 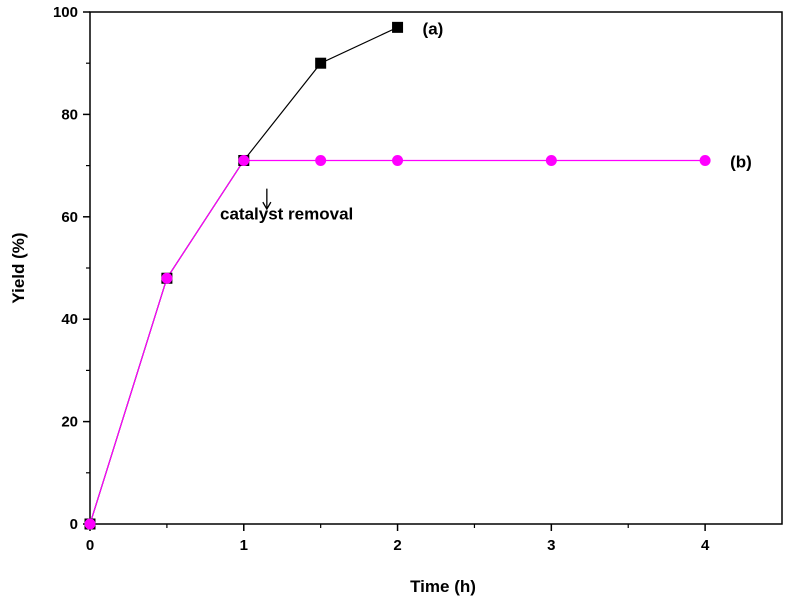 I want to click on y-tick-label: 100, so click(x=65, y=12).